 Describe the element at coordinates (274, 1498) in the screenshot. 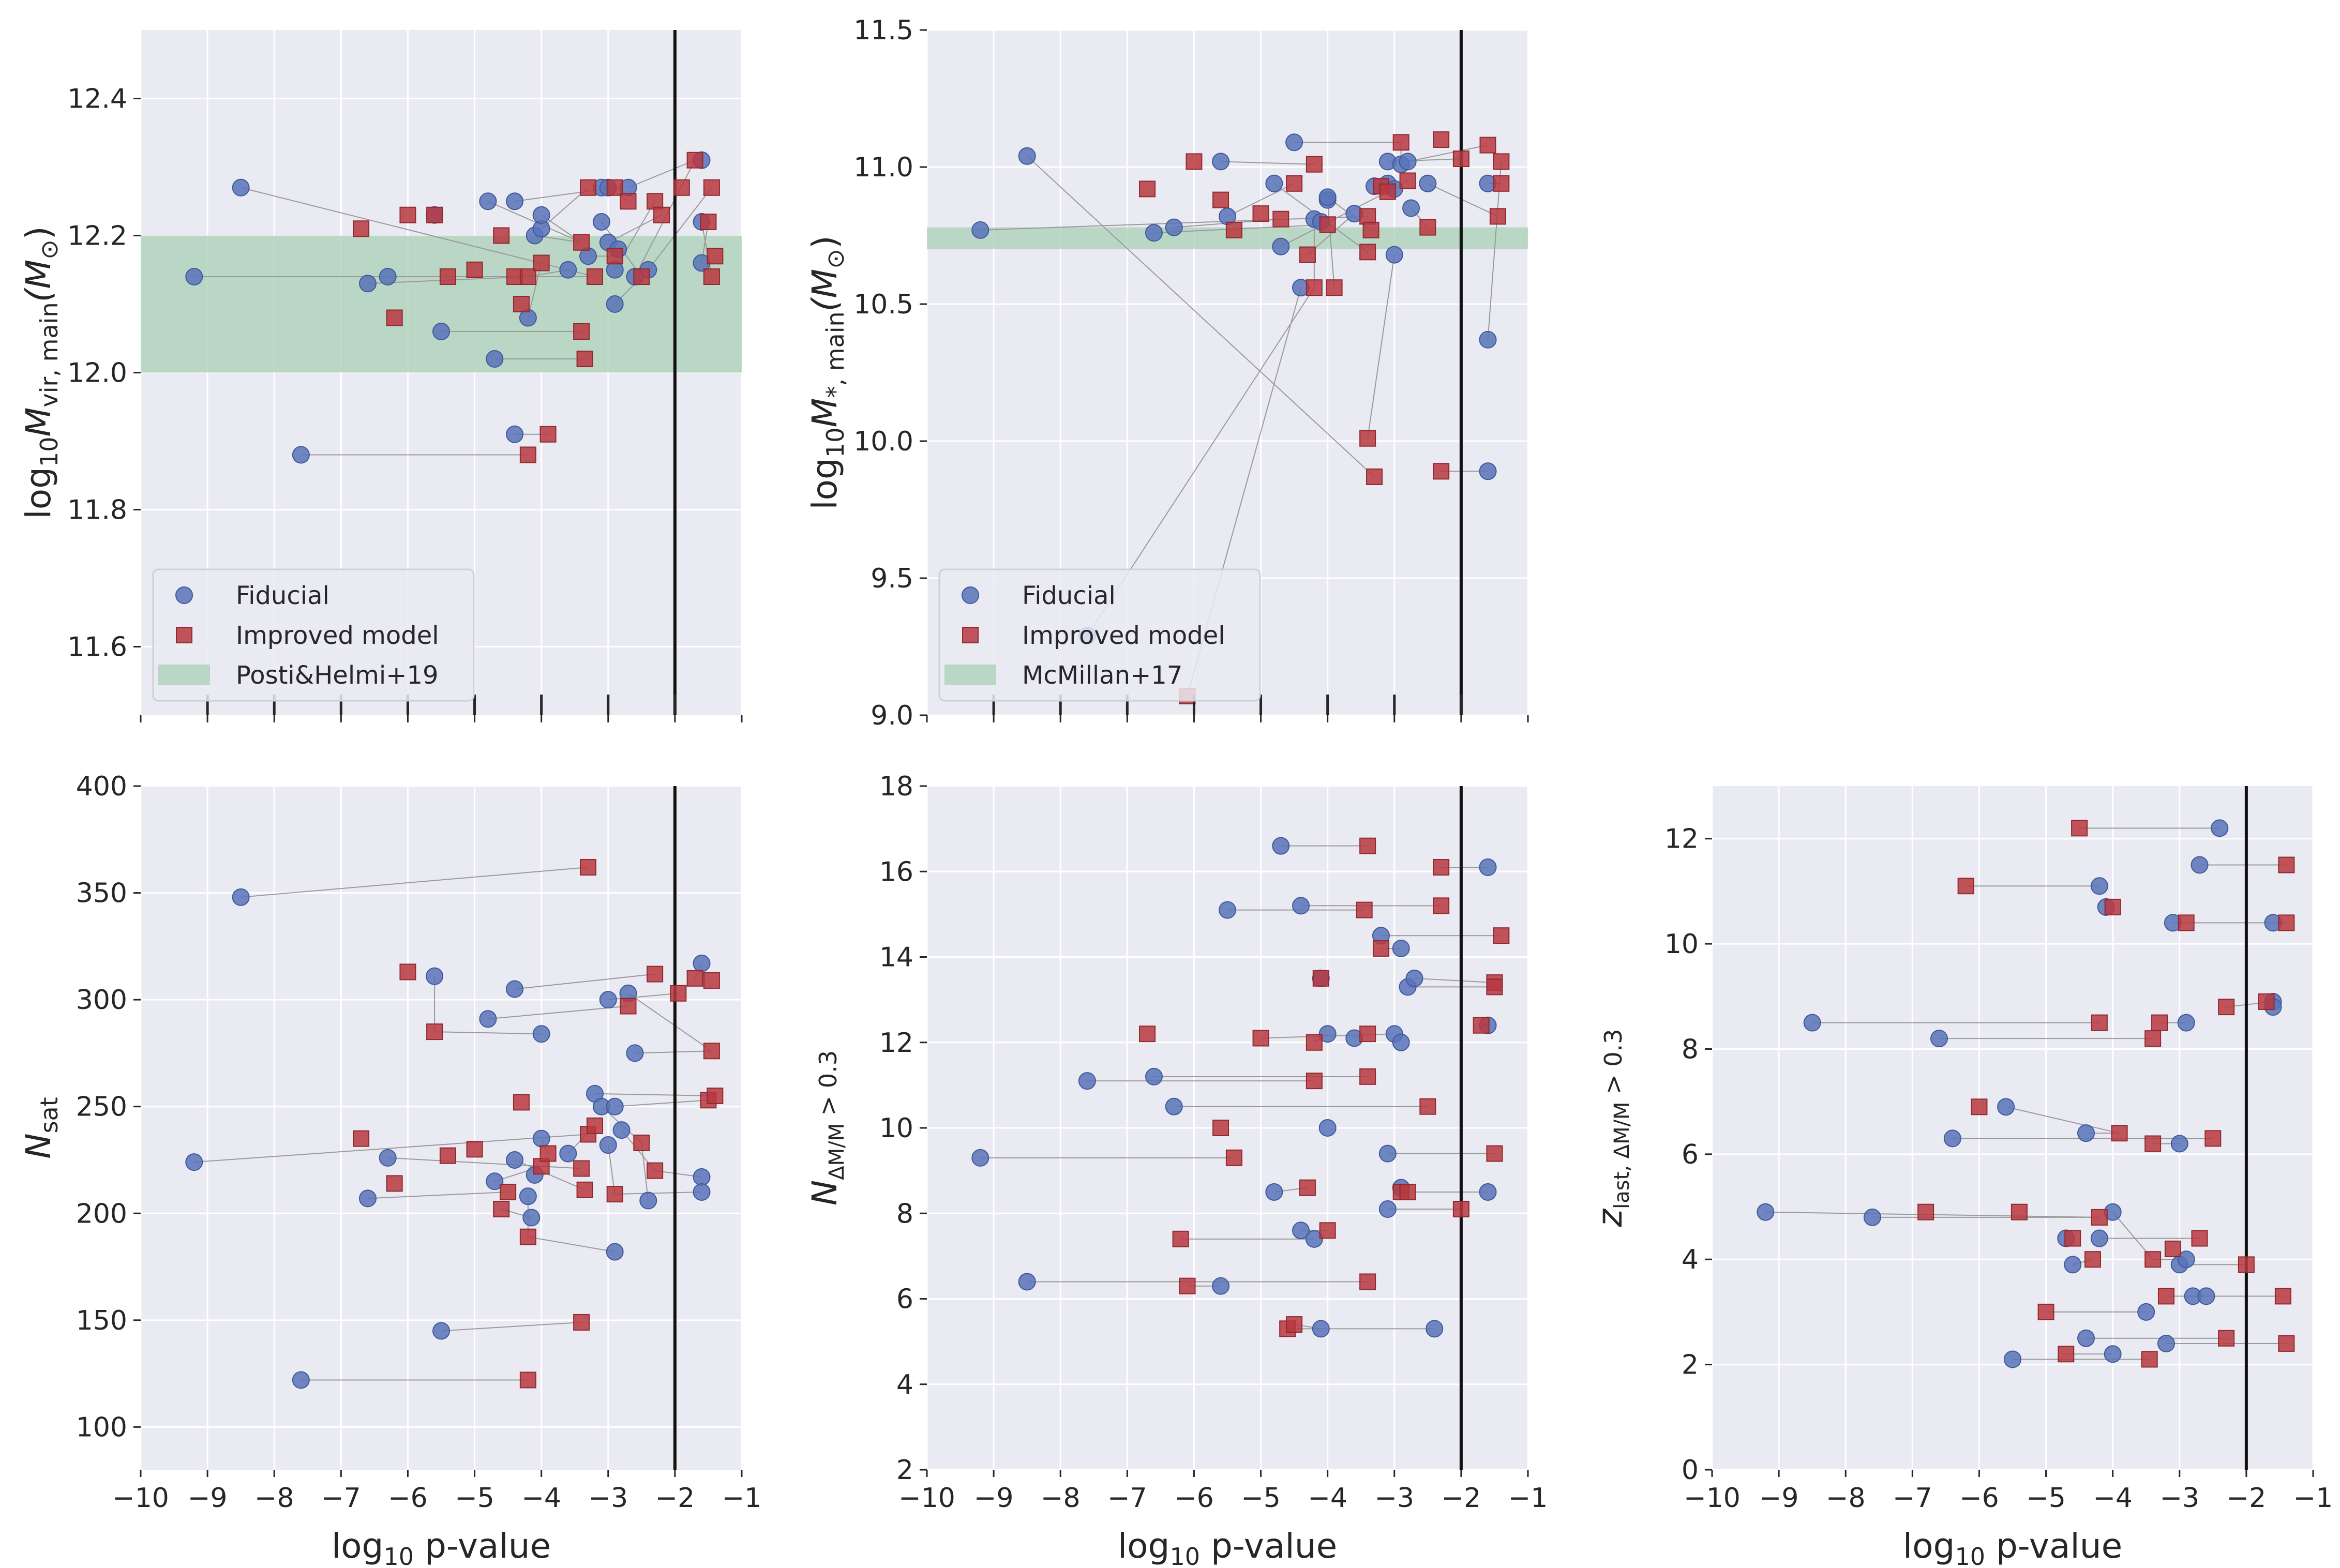

I see `x-tick-label: −8` at that location.